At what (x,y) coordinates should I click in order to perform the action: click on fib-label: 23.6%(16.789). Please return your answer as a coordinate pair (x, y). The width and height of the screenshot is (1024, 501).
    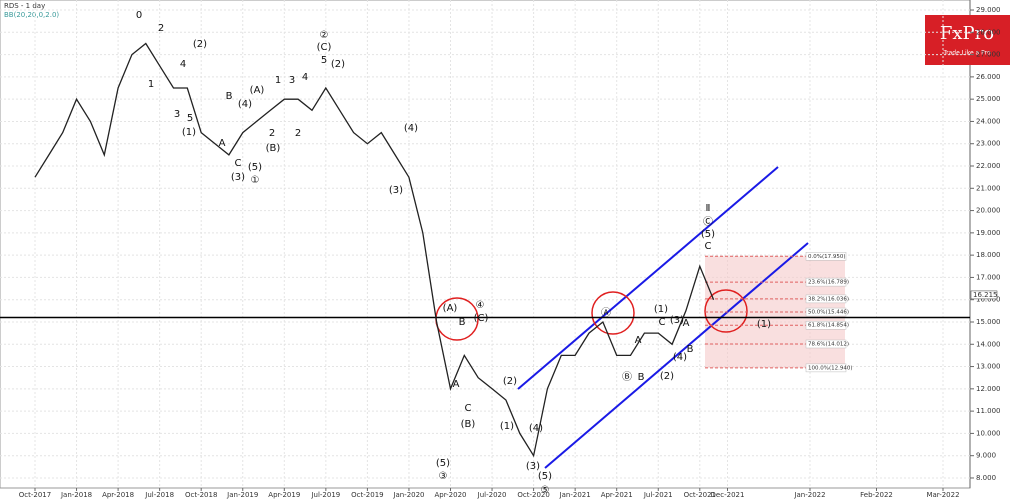
    Looking at the image, I should click on (828, 283).